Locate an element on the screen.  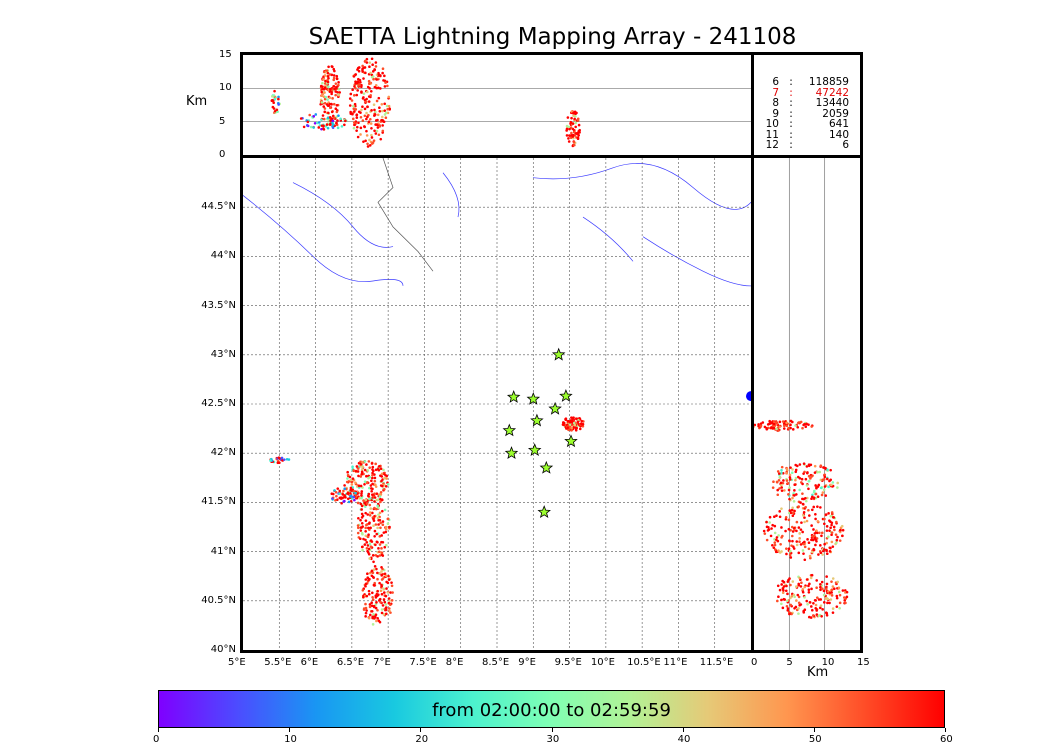
lat-tick-label: 42.5°N is located at coordinates (218, 403).